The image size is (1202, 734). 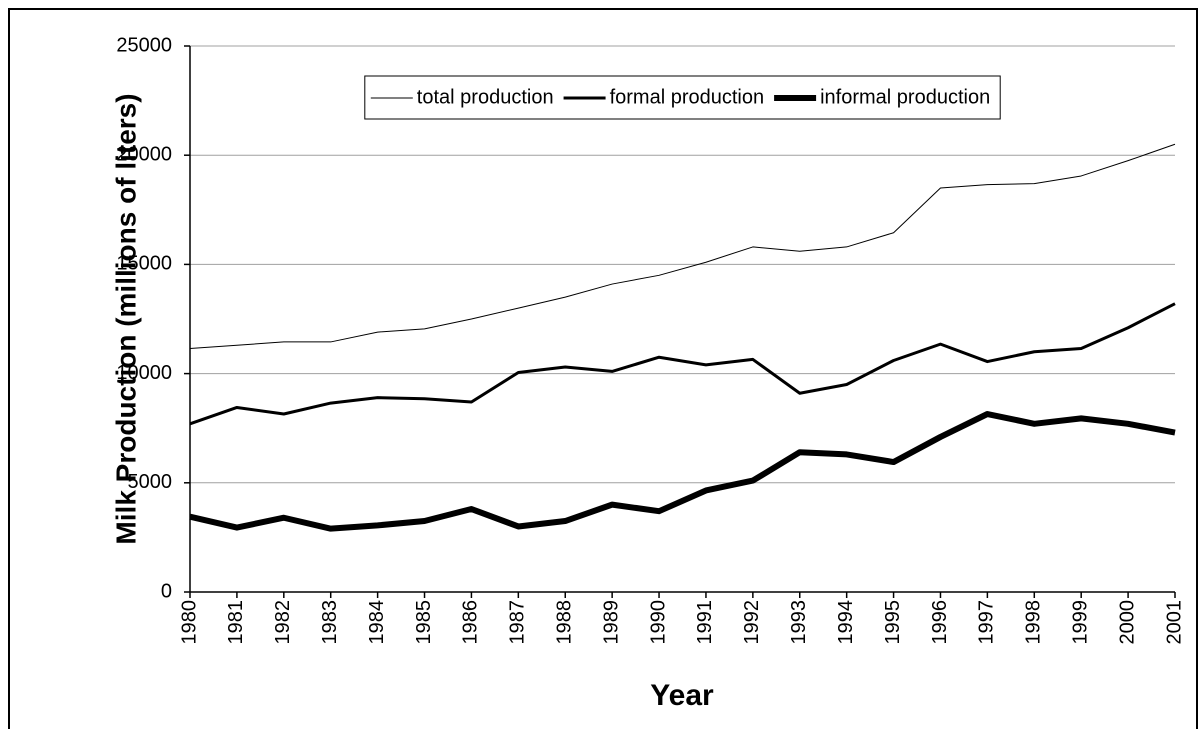 I want to click on y-tick-label: 20000, so click(x=144, y=154).